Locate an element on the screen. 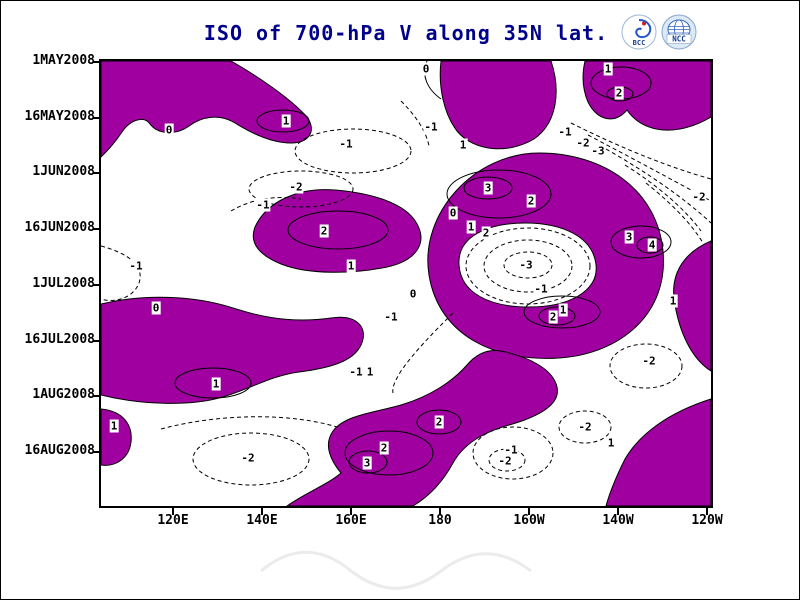  x-tick-label: 180 is located at coordinates (440, 520).